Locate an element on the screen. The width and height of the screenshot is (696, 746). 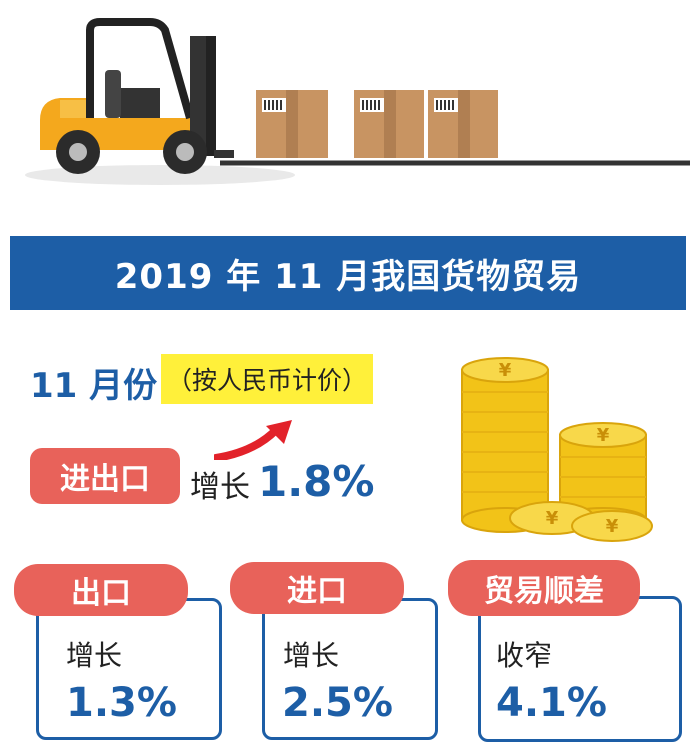
total-trade-badge: 进出口 is located at coordinates (105, 476).